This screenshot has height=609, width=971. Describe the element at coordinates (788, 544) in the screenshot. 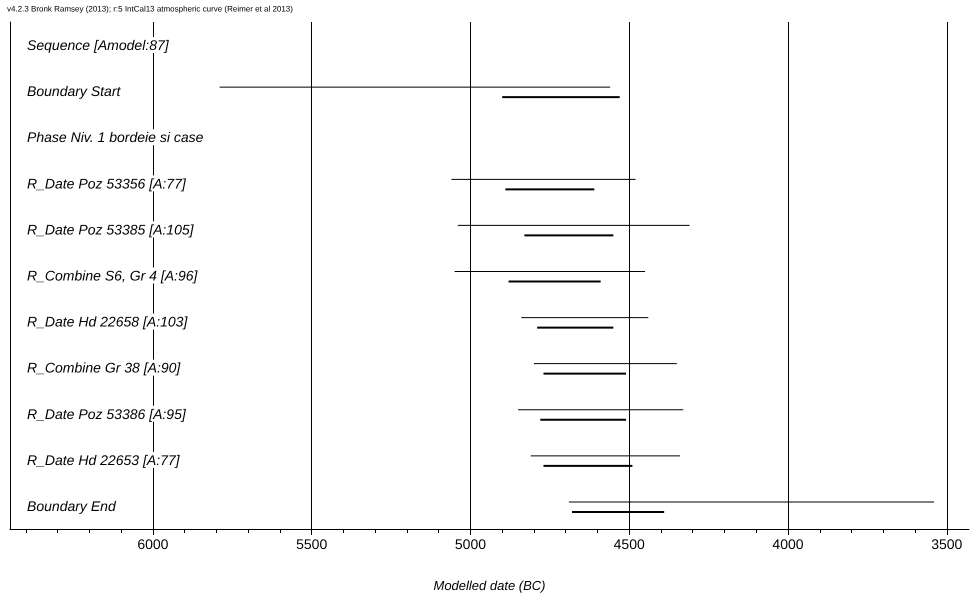

I see `x-tick-label: 4000` at that location.